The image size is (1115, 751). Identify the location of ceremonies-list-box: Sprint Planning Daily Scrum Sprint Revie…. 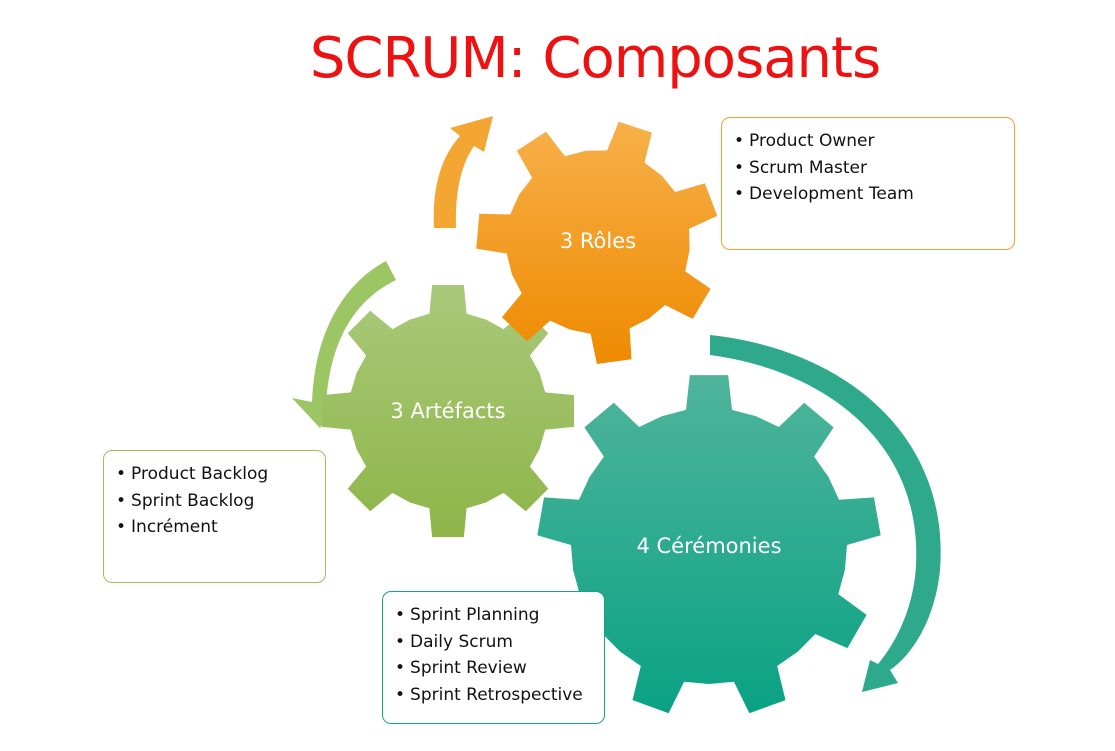
(493, 657).